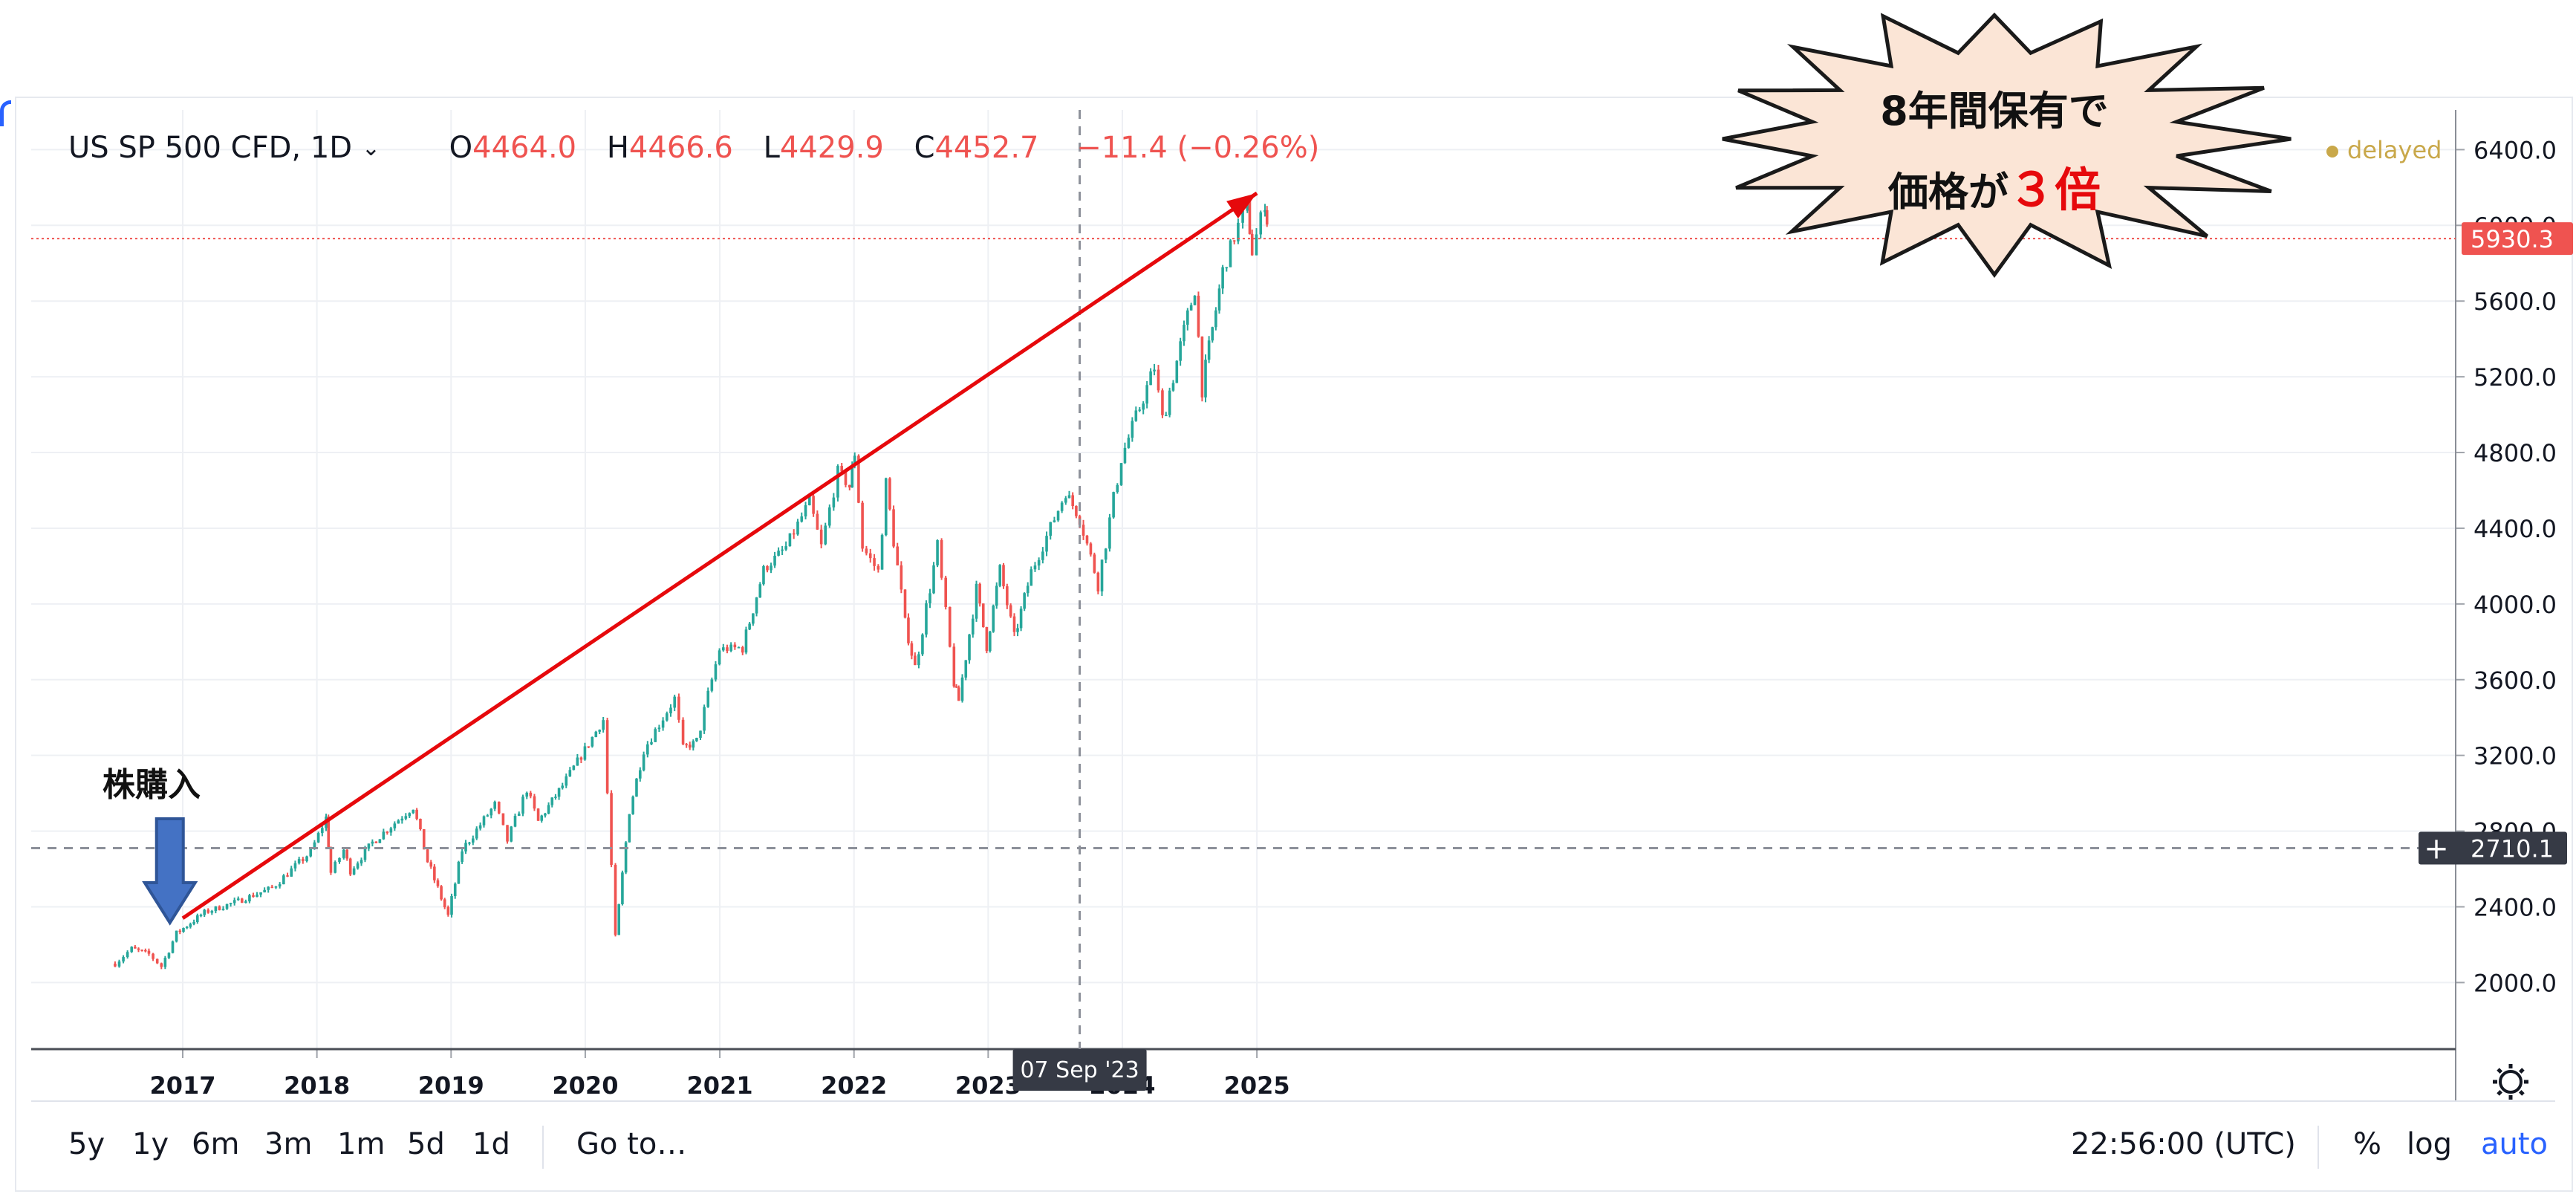 Image resolution: width=2576 pixels, height=1194 pixels. I want to click on open-value: 4464.0, so click(524, 148).